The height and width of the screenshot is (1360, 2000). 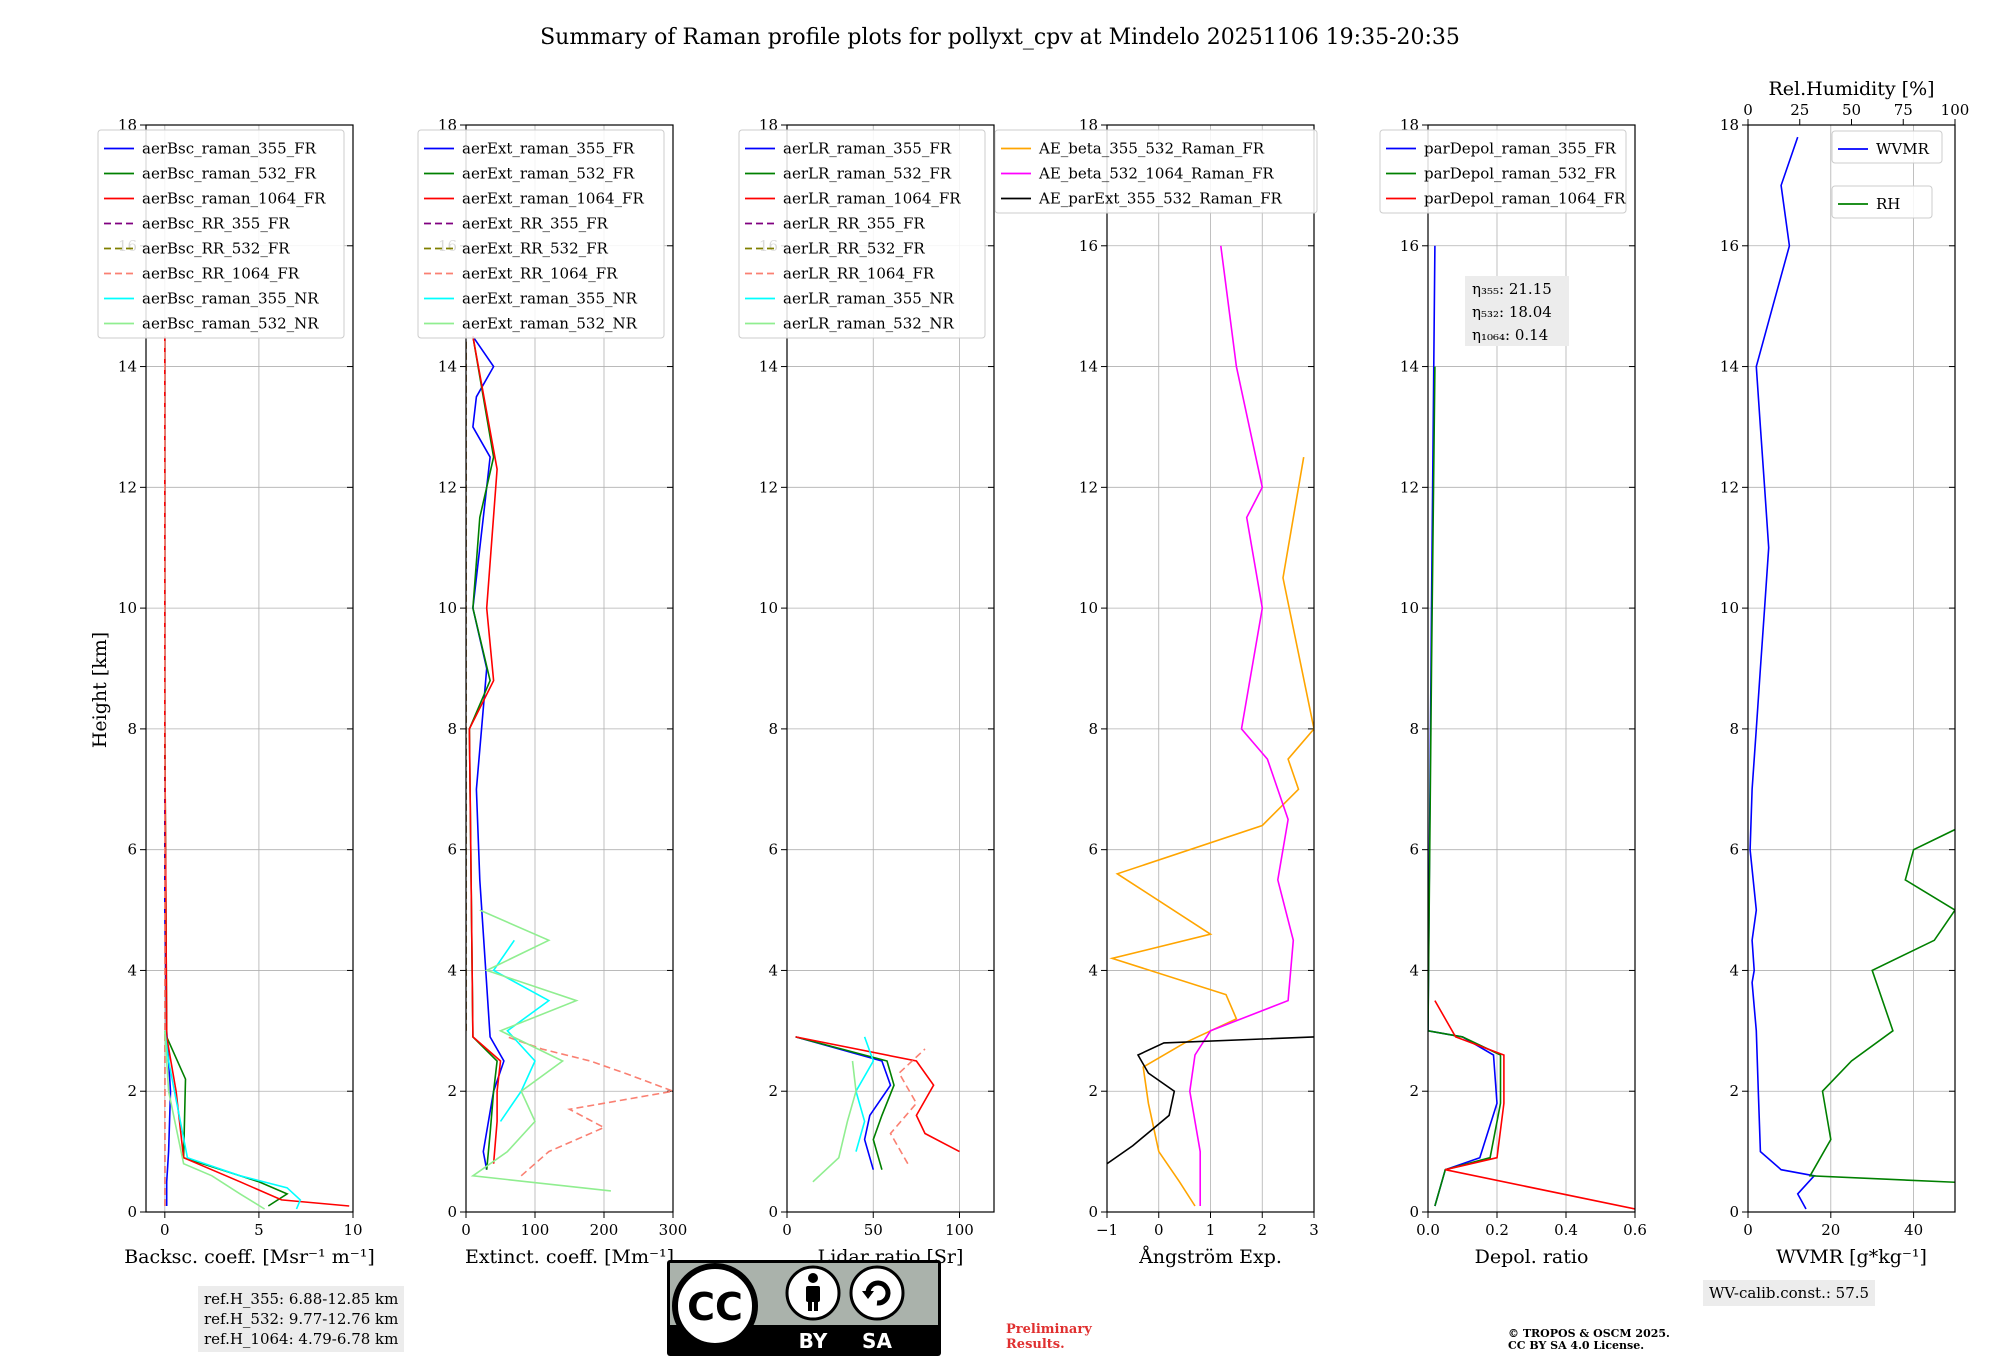 I want to click on legend: WVMR, so click(x=1887, y=147).